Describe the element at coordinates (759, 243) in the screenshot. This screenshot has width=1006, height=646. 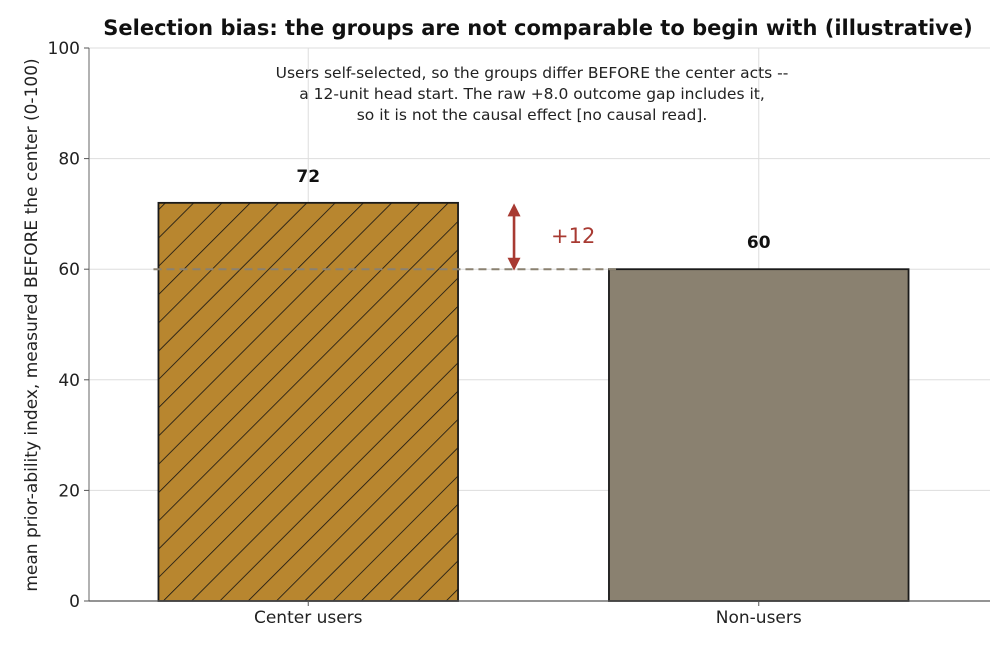
I see `data-label-1: 60` at that location.